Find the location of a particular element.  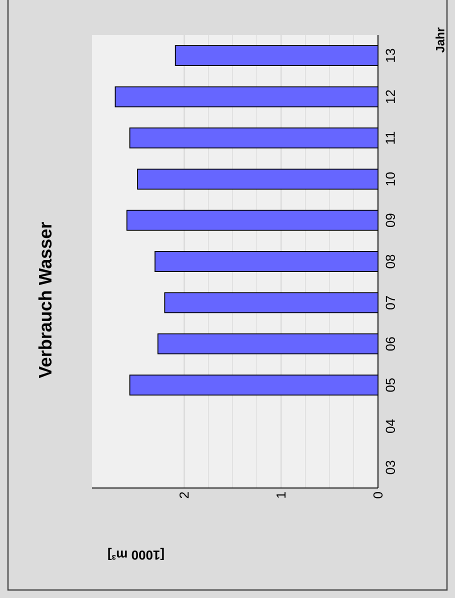

x-tick-label: 2 is located at coordinates (184, 495).